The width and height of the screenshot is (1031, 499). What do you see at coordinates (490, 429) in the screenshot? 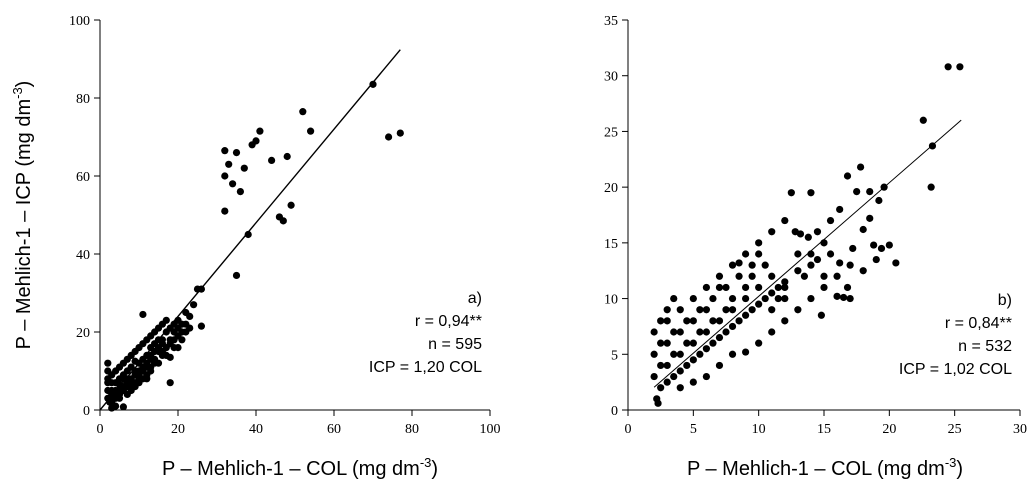
I see `x-tick-label: 100` at bounding box center [490, 429].